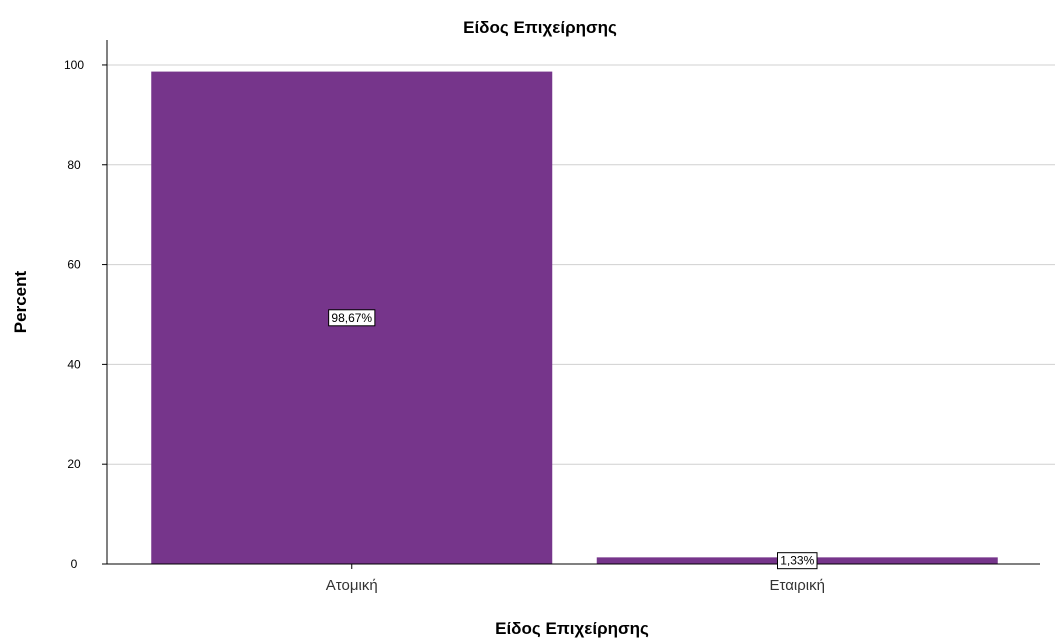 This screenshot has height=639, width=1056. What do you see at coordinates (74, 265) in the screenshot?
I see `y-tick-label: 60` at bounding box center [74, 265].